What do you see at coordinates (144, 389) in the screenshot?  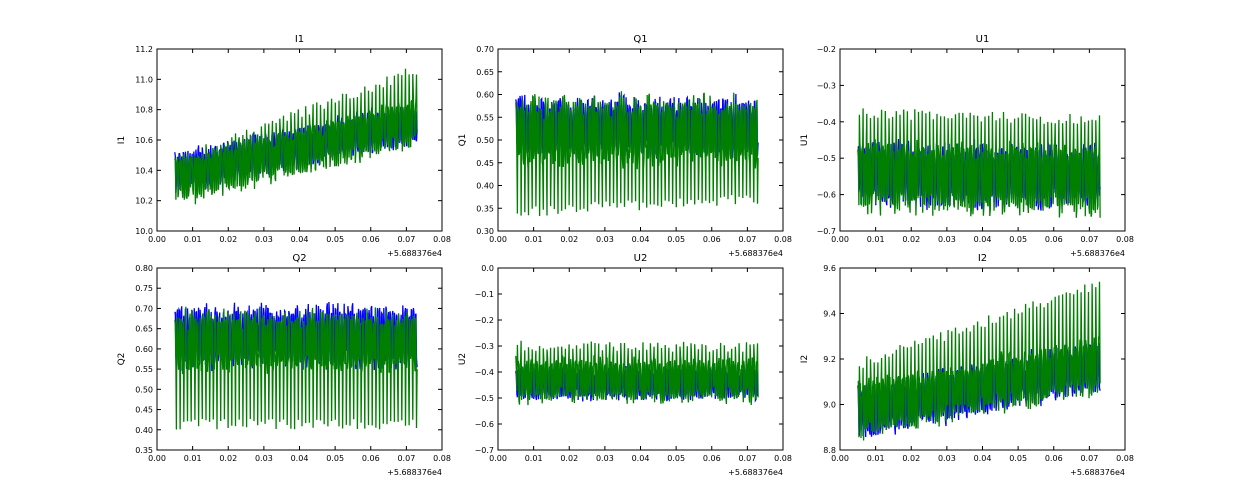 I see `y-tick-label: 0.50` at bounding box center [144, 389].